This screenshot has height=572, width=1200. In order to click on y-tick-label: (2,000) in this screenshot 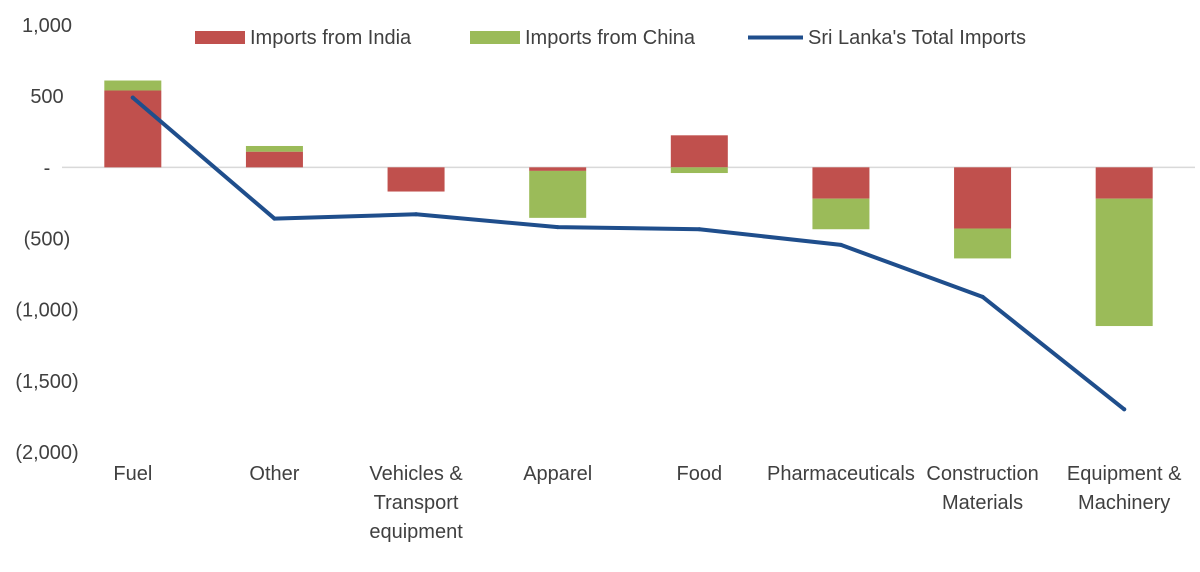, I will do `click(46, 453)`.